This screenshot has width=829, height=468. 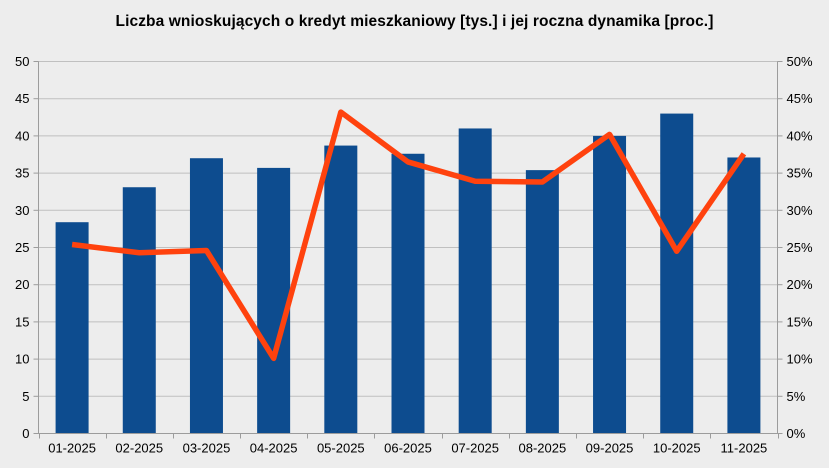 I want to click on right-axis-tick-label: 30%, so click(x=800, y=210).